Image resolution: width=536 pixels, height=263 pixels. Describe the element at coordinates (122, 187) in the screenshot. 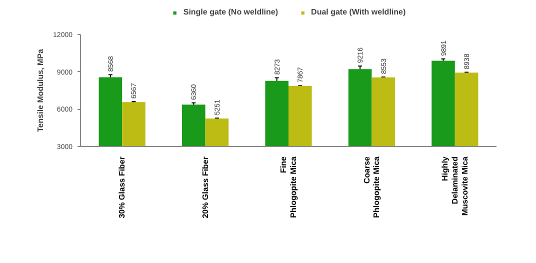

I see `x-tick-label: 30% Glass Fiber` at that location.